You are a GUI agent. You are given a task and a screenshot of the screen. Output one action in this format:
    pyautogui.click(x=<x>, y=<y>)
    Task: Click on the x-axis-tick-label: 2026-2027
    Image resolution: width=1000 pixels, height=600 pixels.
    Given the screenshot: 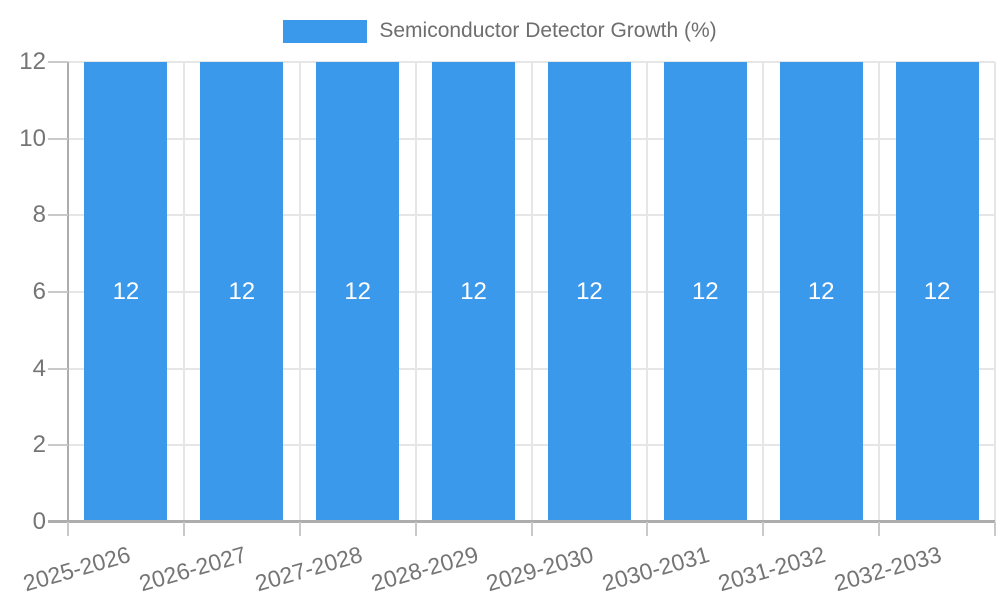 What is the action you would take?
    pyautogui.click(x=192, y=569)
    